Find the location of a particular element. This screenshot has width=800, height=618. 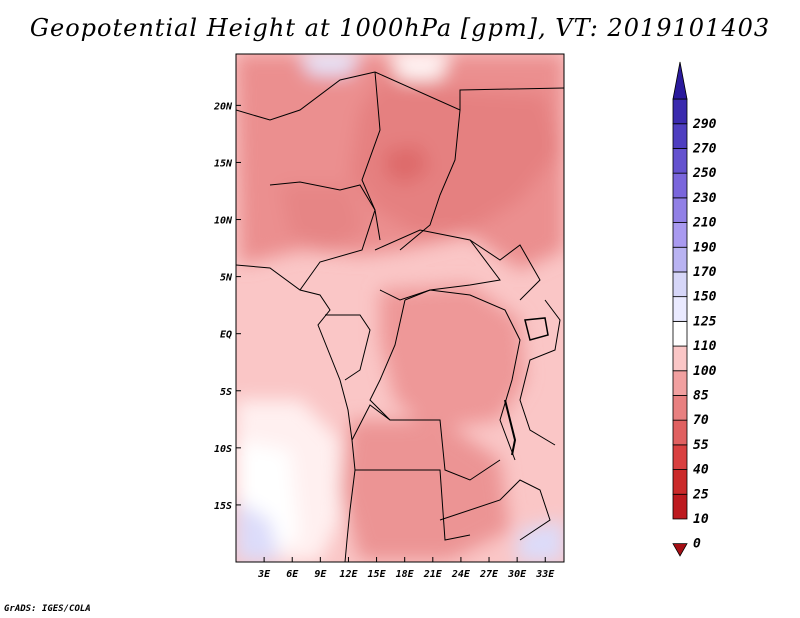

y-tick-label: 15S is located at coordinates (223, 506).